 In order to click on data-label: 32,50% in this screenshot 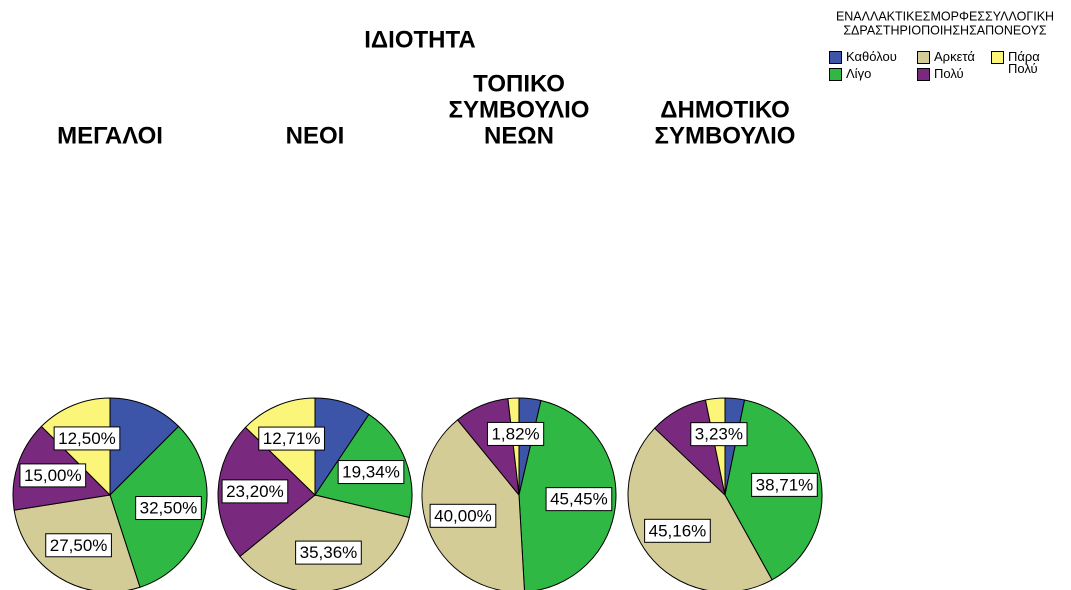, I will do `click(169, 508)`.